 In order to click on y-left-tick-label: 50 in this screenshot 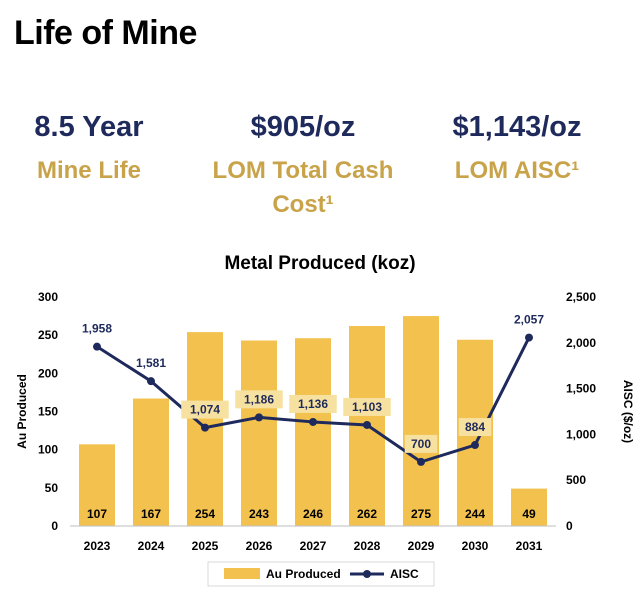, I will do `click(52, 488)`.